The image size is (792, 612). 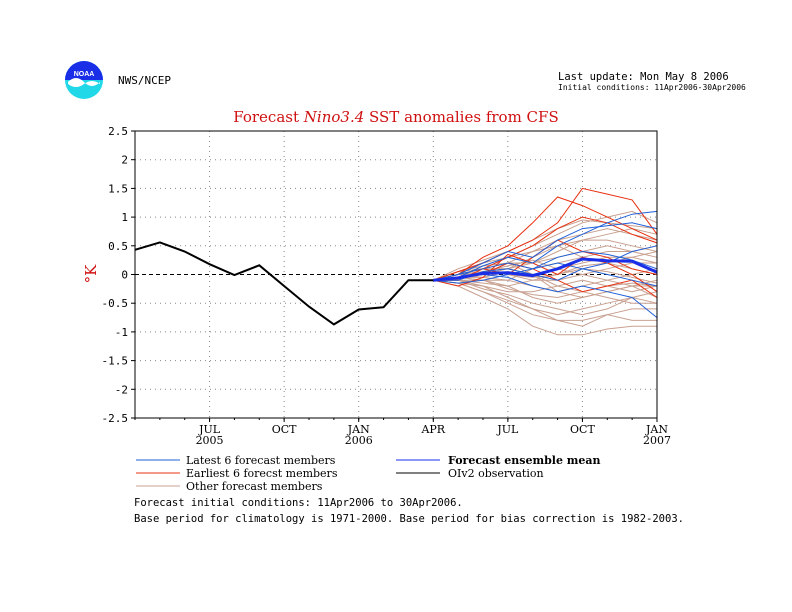 What do you see at coordinates (334, 117) in the screenshot?
I see `title-italic: Nino3.4` at bounding box center [334, 117].